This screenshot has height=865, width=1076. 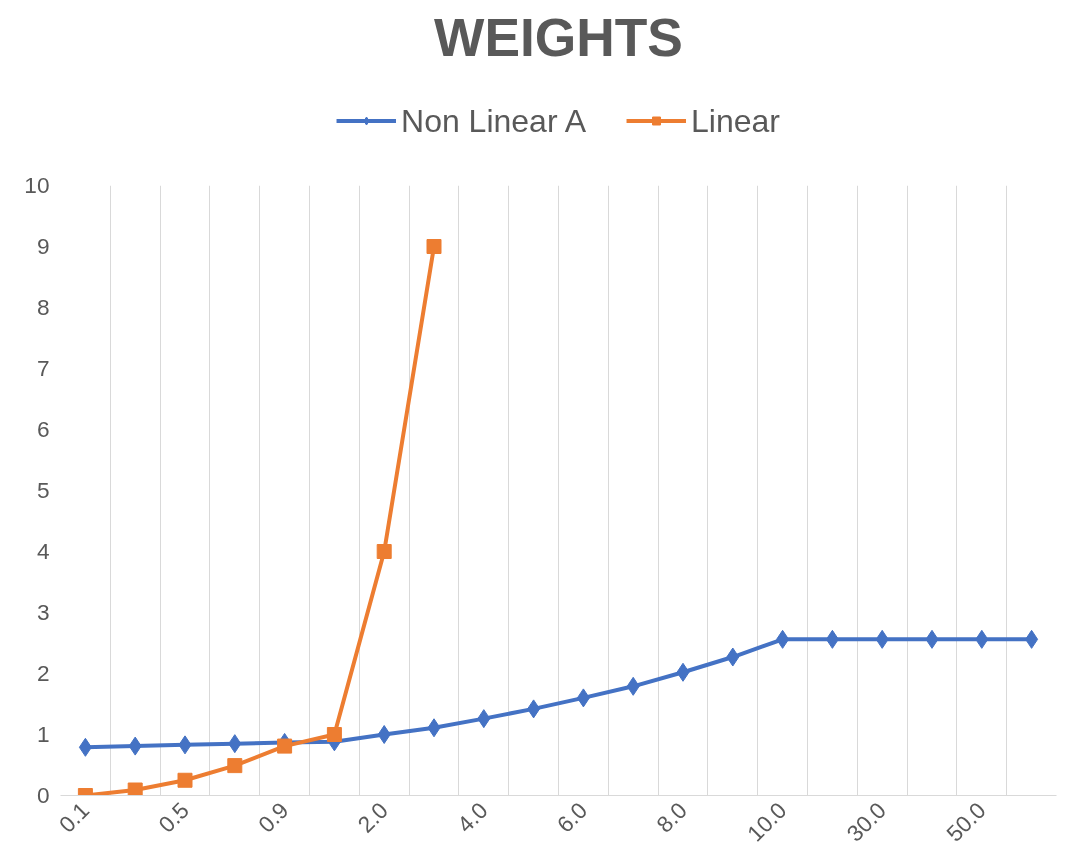 What do you see at coordinates (866, 821) in the screenshot?
I see `x-tick-label: 30.0` at bounding box center [866, 821].